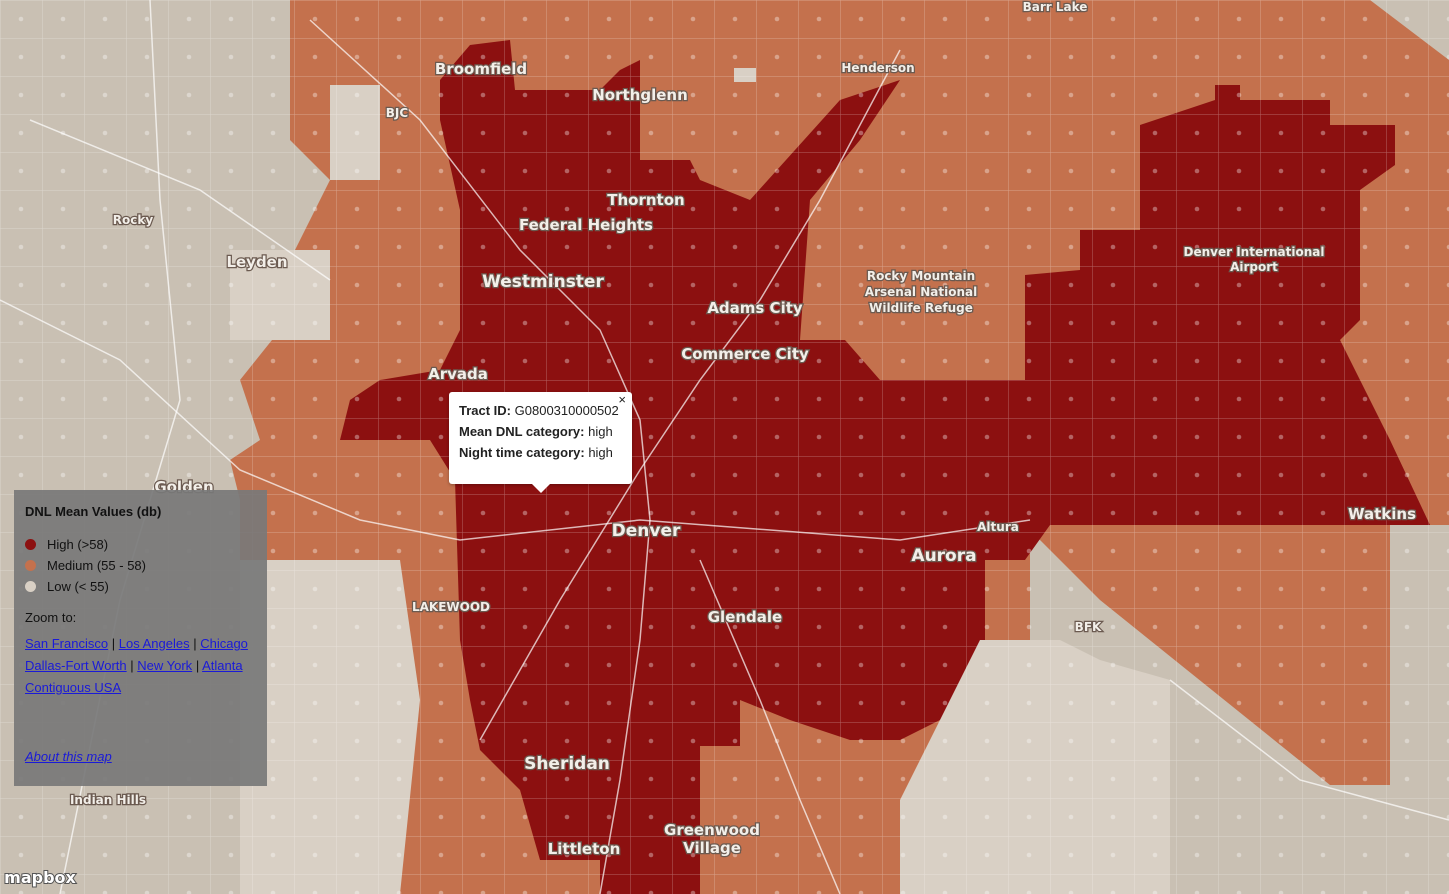  Describe the element at coordinates (1088, 627) in the screenshot. I see `place-label: BFK` at that location.